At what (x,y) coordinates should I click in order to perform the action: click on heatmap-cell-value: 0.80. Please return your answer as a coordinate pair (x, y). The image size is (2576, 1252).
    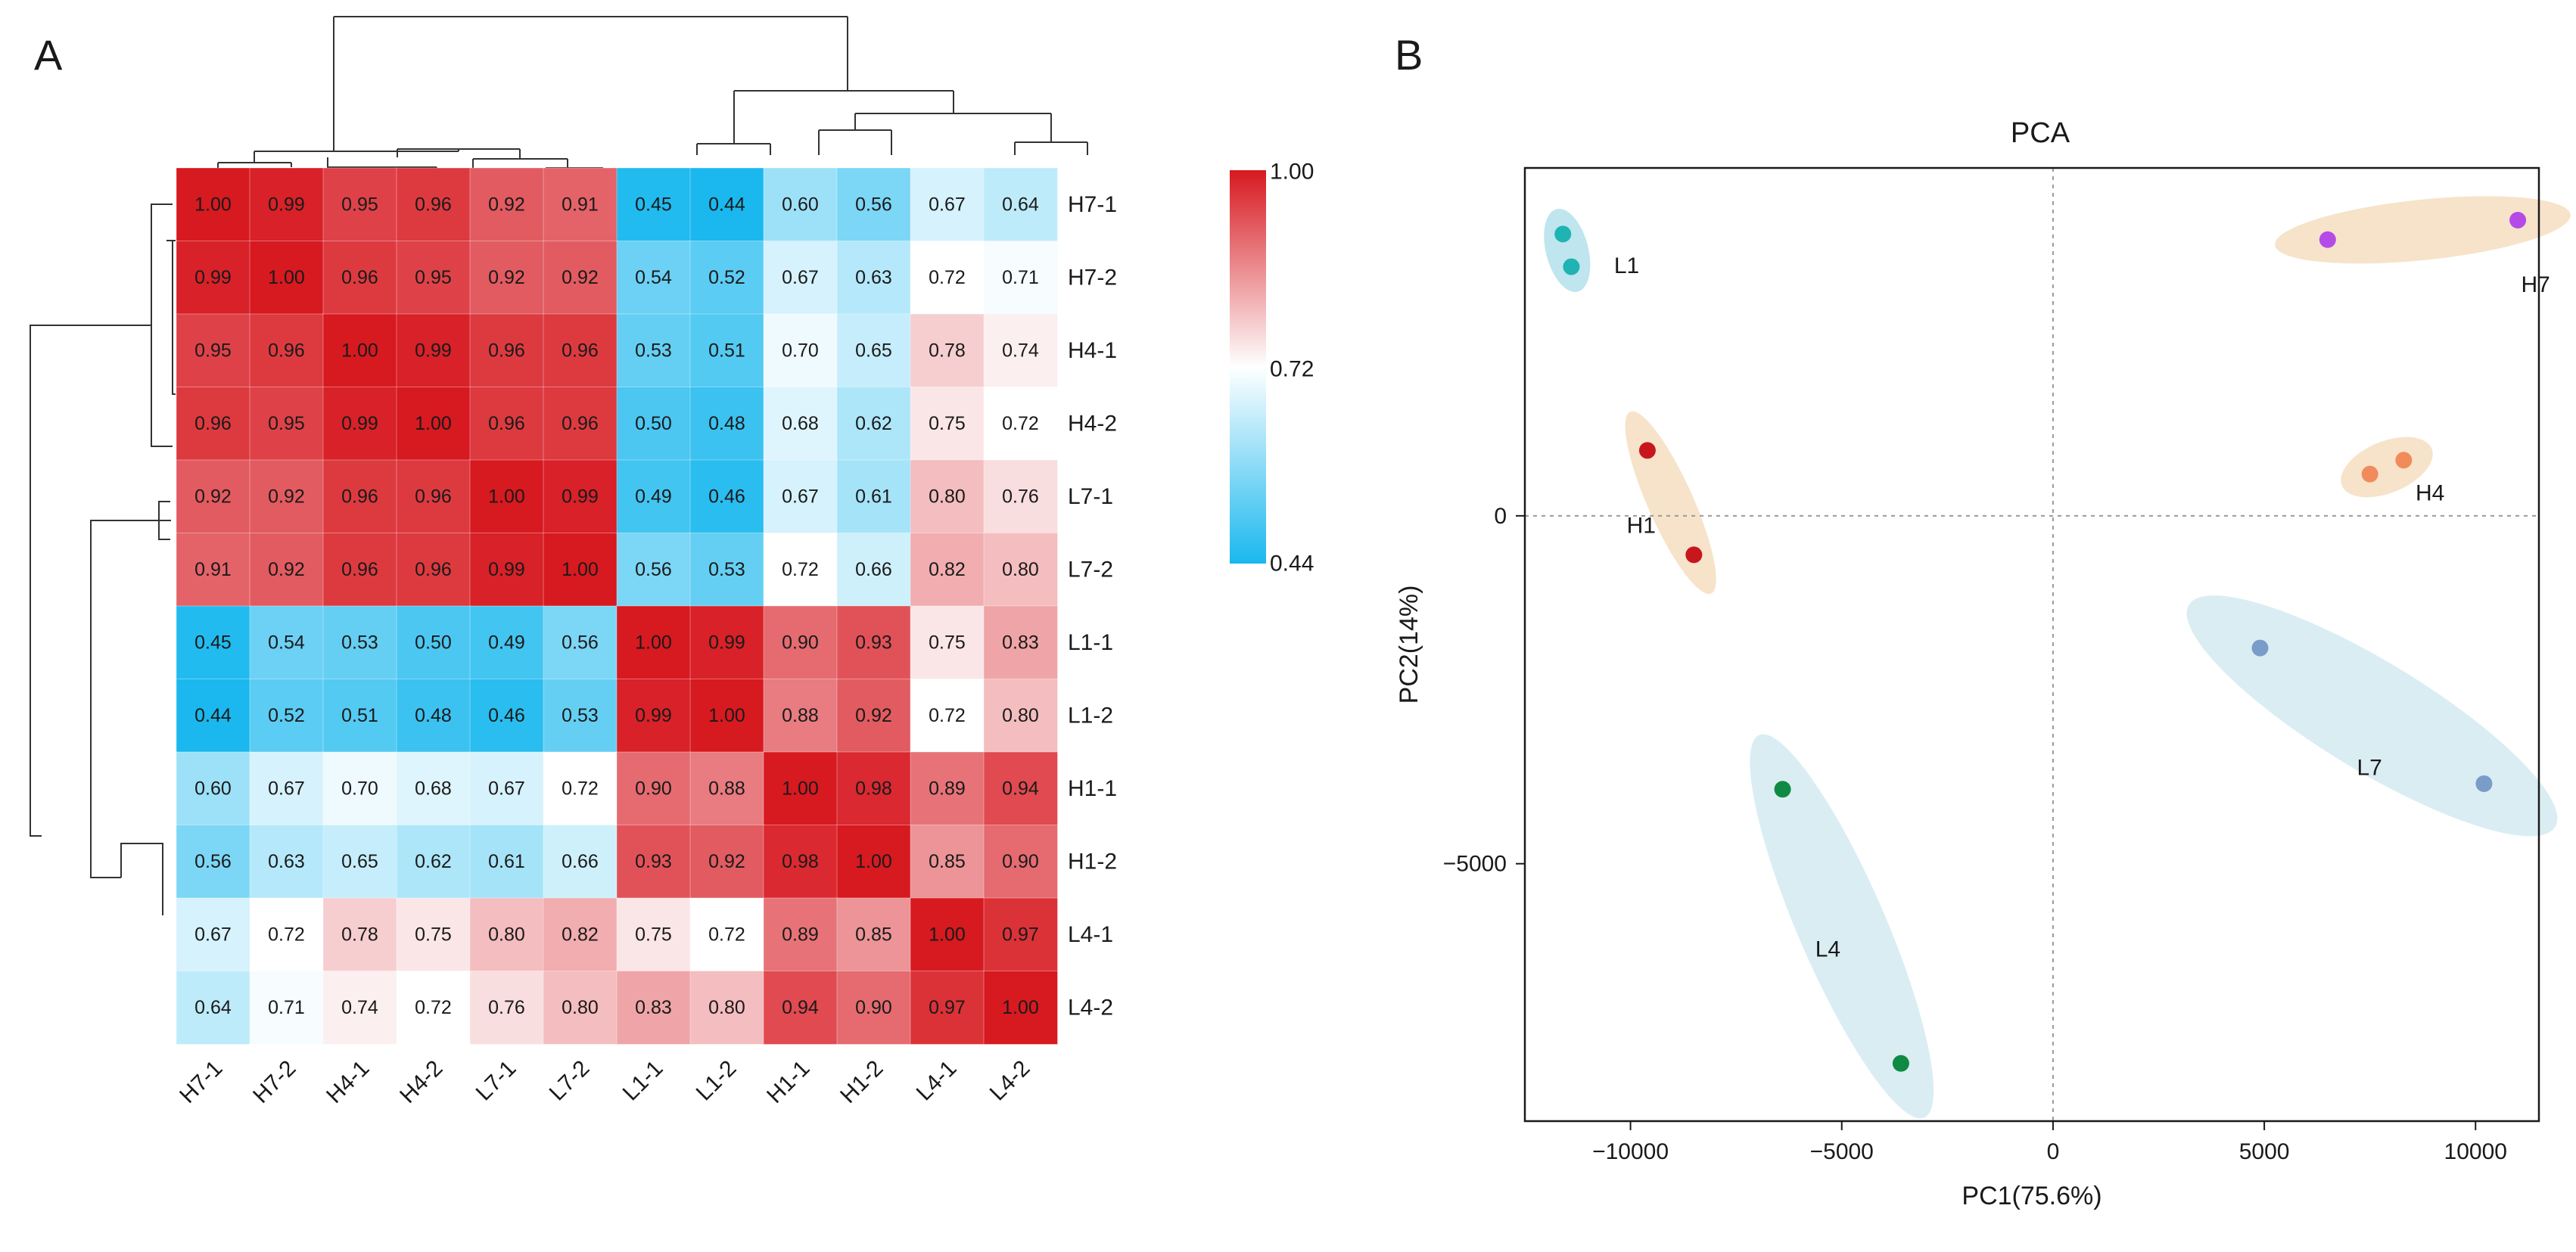
    Looking at the image, I should click on (1020, 715).